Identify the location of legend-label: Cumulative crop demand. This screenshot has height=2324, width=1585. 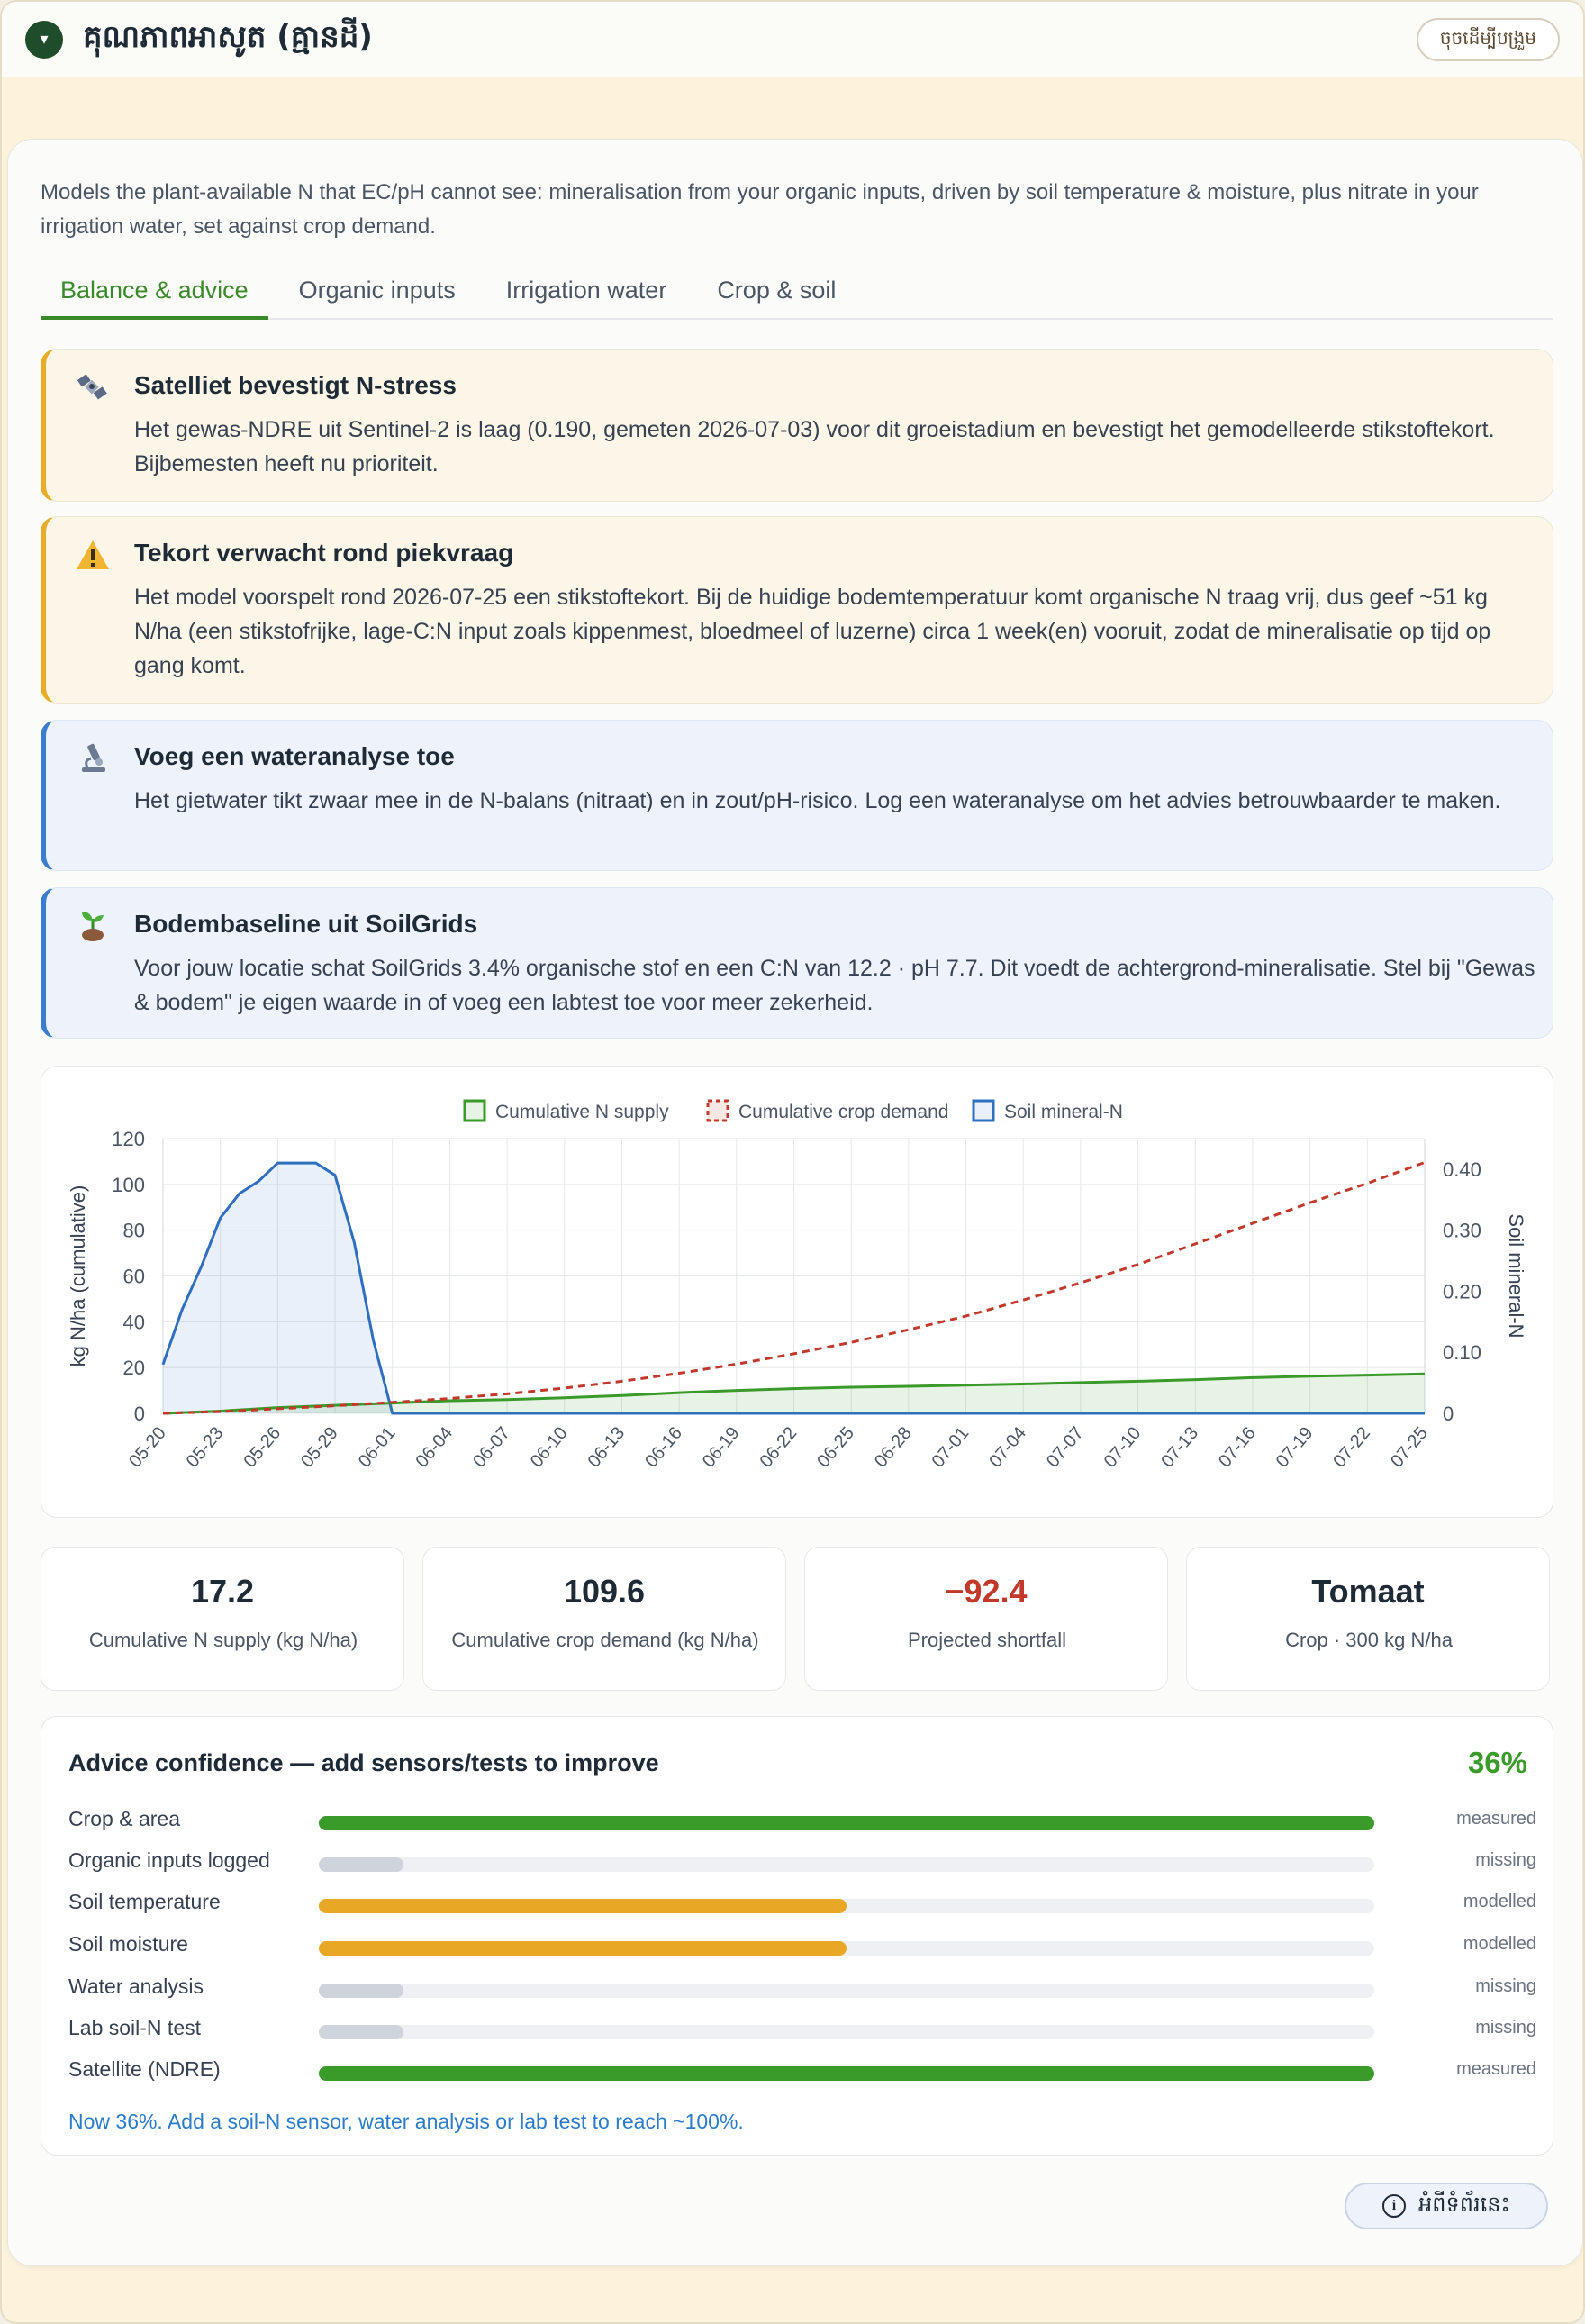
(843, 1112).